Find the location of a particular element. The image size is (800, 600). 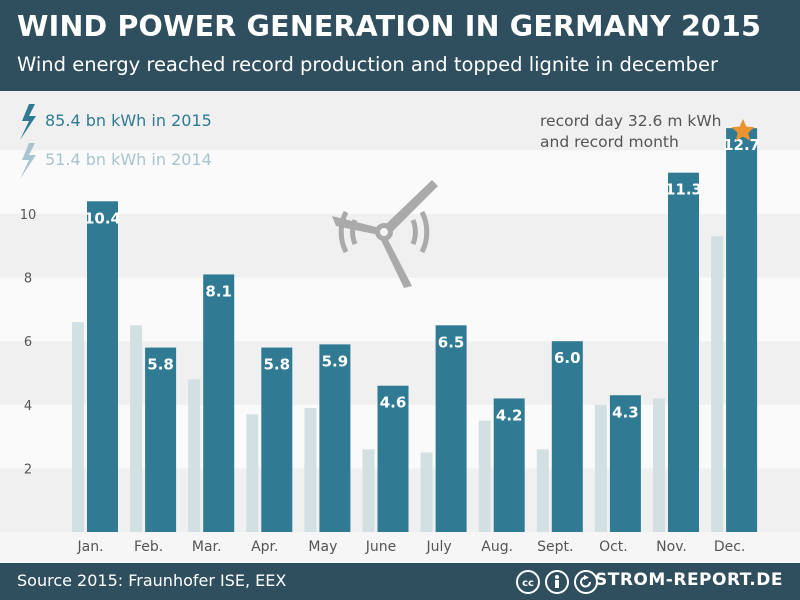

svg-text: cc is located at coordinates (528, 583).